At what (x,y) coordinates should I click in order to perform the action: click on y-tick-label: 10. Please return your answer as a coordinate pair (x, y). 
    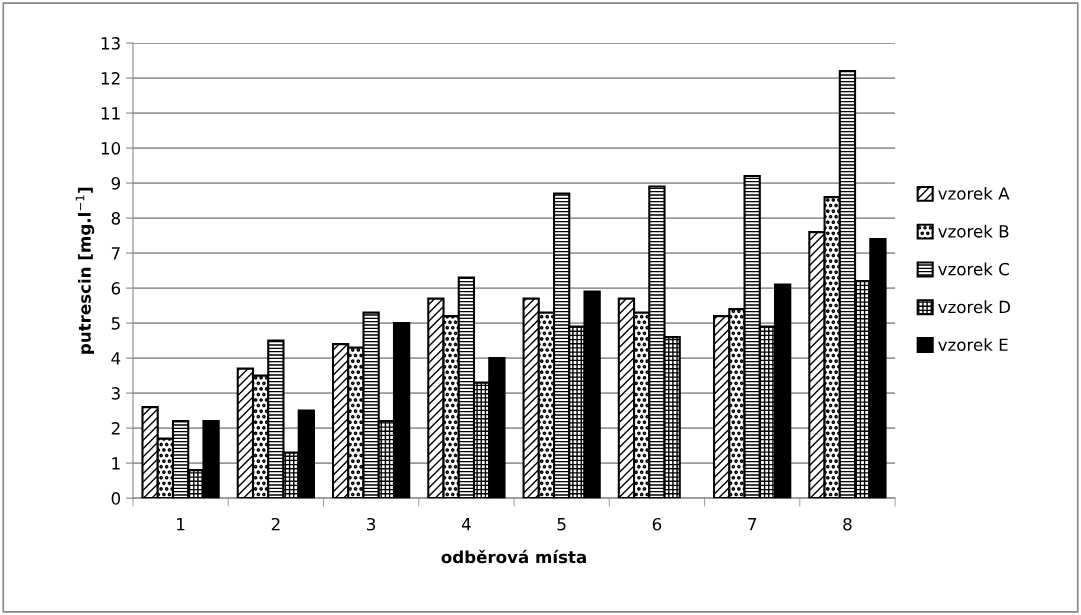
    Looking at the image, I should click on (111, 148).